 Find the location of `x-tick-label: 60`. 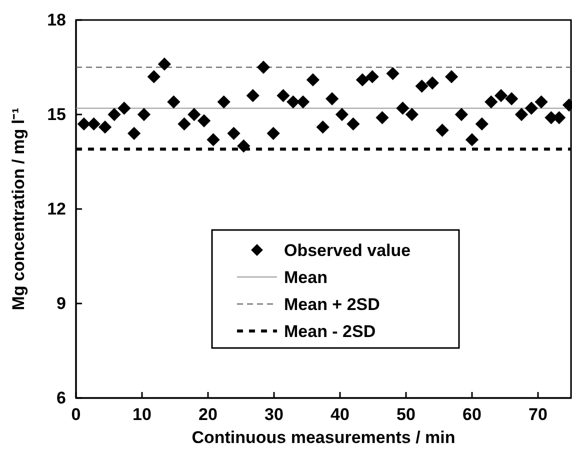

x-tick-label: 60 is located at coordinates (472, 414).